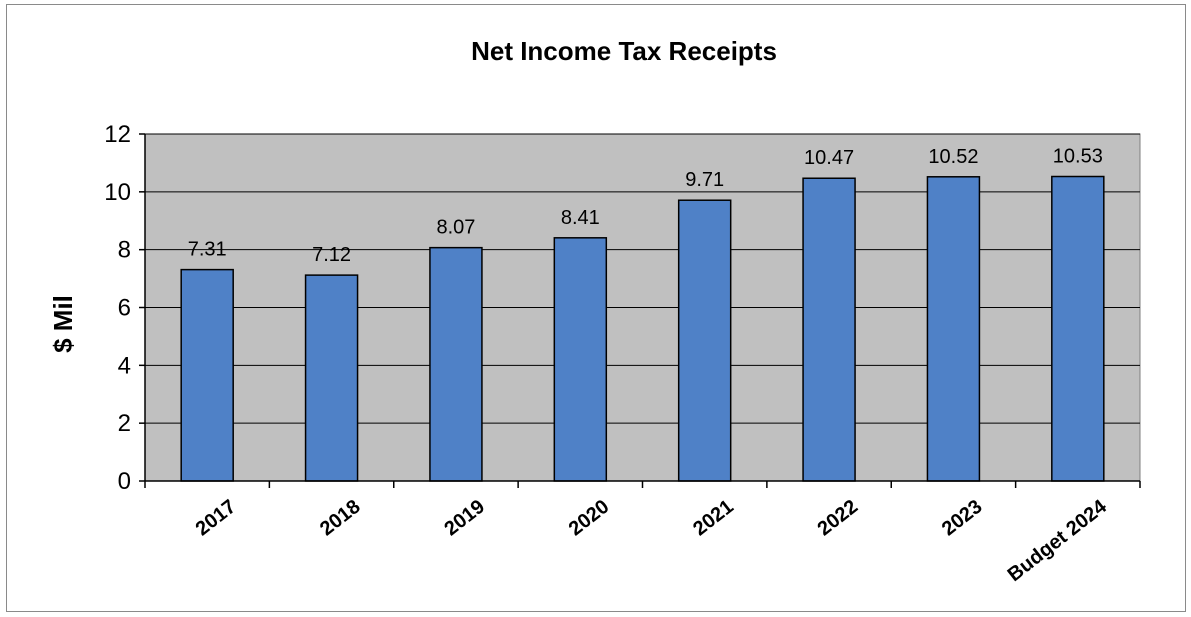 The height and width of the screenshot is (617, 1191). Describe the element at coordinates (704, 340) in the screenshot. I see `bar-2021` at that location.